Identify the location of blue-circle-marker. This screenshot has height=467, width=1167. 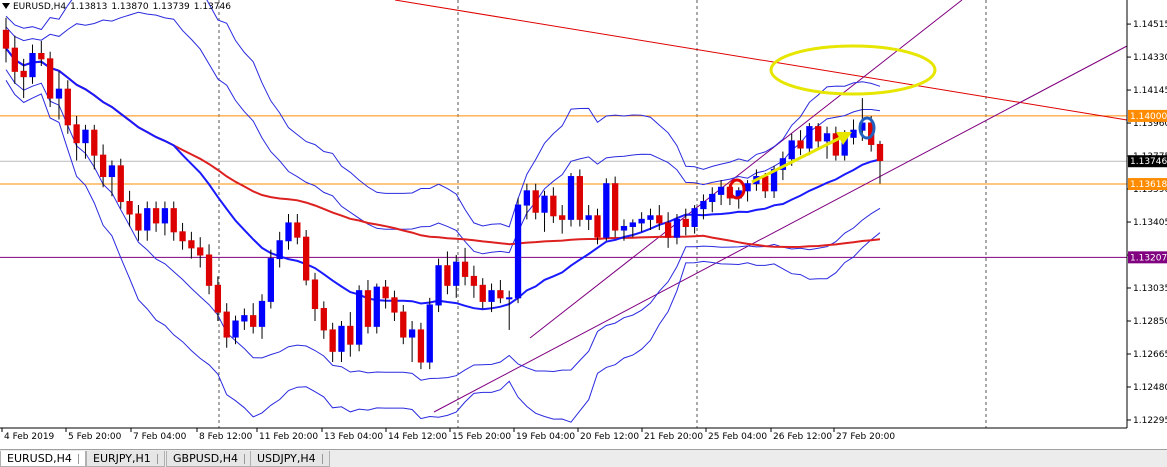
(867, 128).